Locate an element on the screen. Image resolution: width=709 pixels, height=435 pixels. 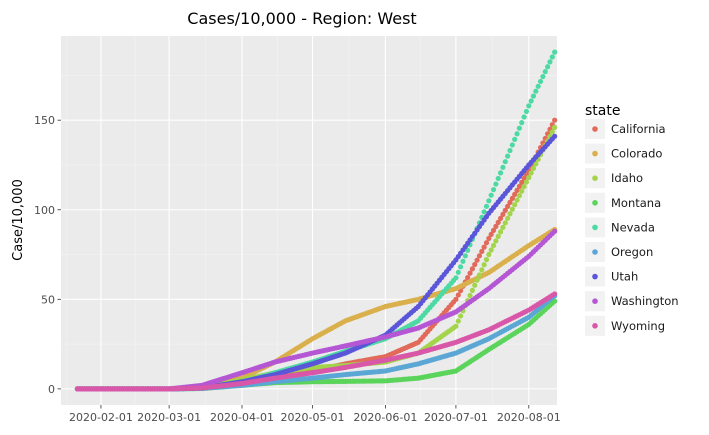
x-tick-label: 2020-08-01 is located at coordinates (529, 417).